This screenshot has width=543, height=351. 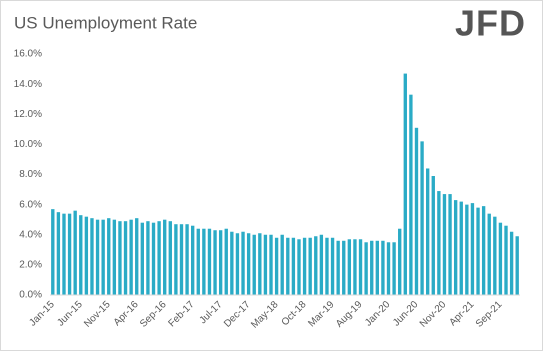 What do you see at coordinates (105, 22) in the screenshot?
I see `chart-title: US Unemployment Rate` at bounding box center [105, 22].